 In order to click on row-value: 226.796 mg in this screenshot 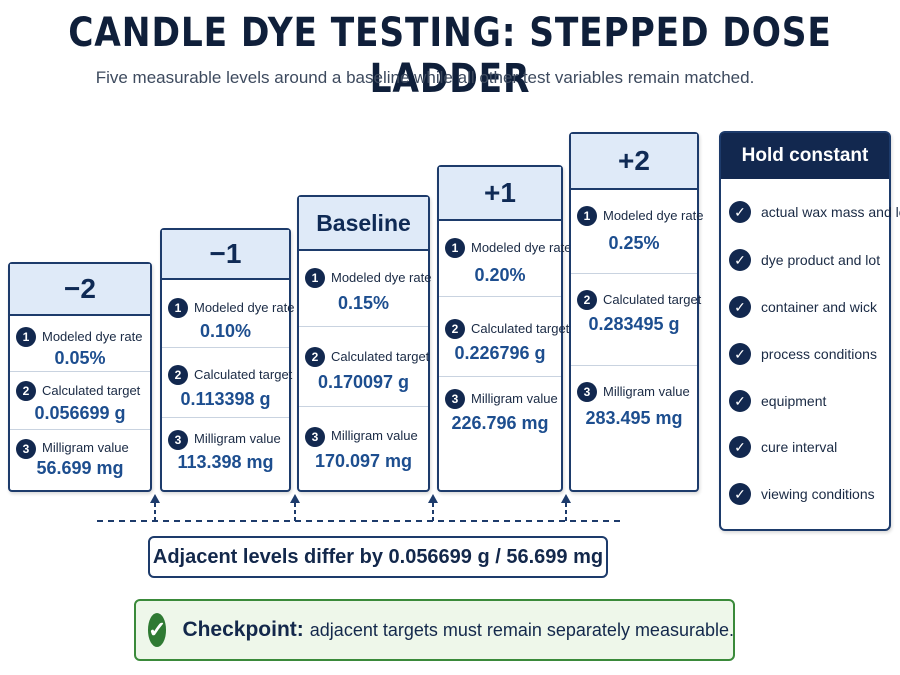, I will do `click(500, 423)`.